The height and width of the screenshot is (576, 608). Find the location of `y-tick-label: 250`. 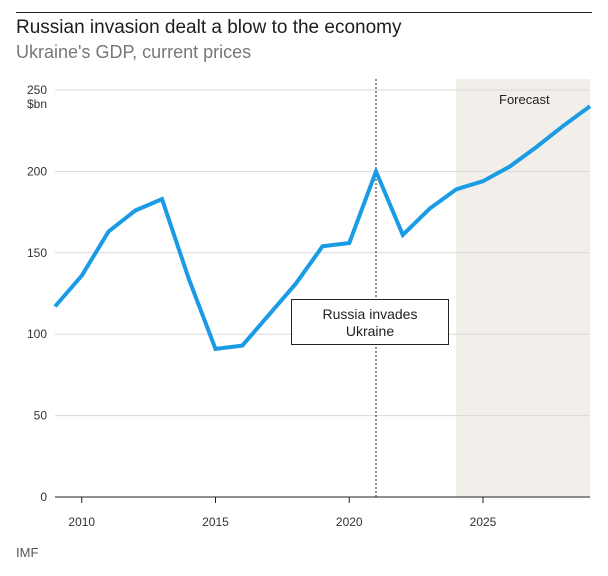

y-tick-label: 250 is located at coordinates (37, 90).